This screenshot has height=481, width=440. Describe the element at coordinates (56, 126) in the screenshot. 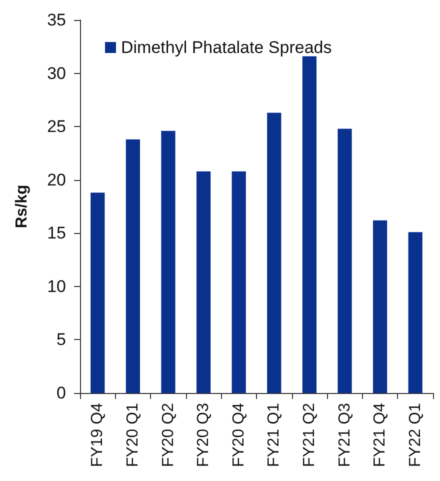

I see `y-tick-label: 25` at that location.